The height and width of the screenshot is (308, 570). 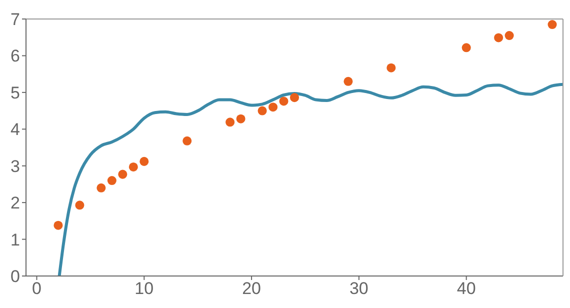 I want to click on x-tick-label: 10, so click(x=144, y=288).